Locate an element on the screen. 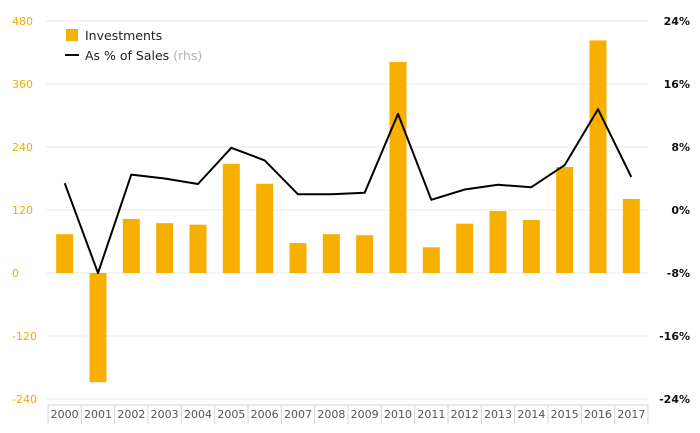  legend-label-sales-ratio: As % of Sales (rhs) is located at coordinates (143, 55).